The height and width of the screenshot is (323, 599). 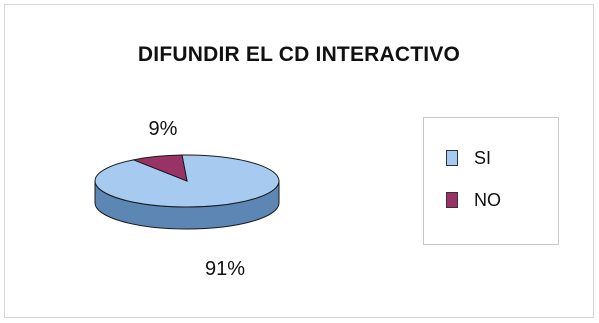 I want to click on legend-item-si: SI, so click(x=468, y=158).